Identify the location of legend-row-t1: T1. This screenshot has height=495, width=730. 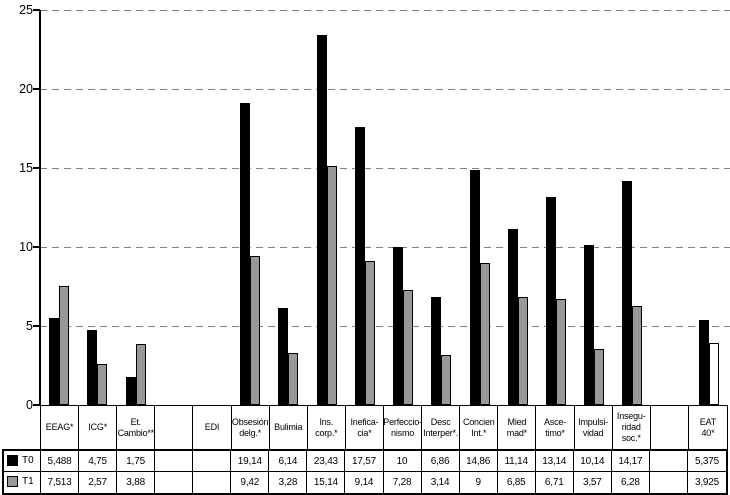
(22, 482).